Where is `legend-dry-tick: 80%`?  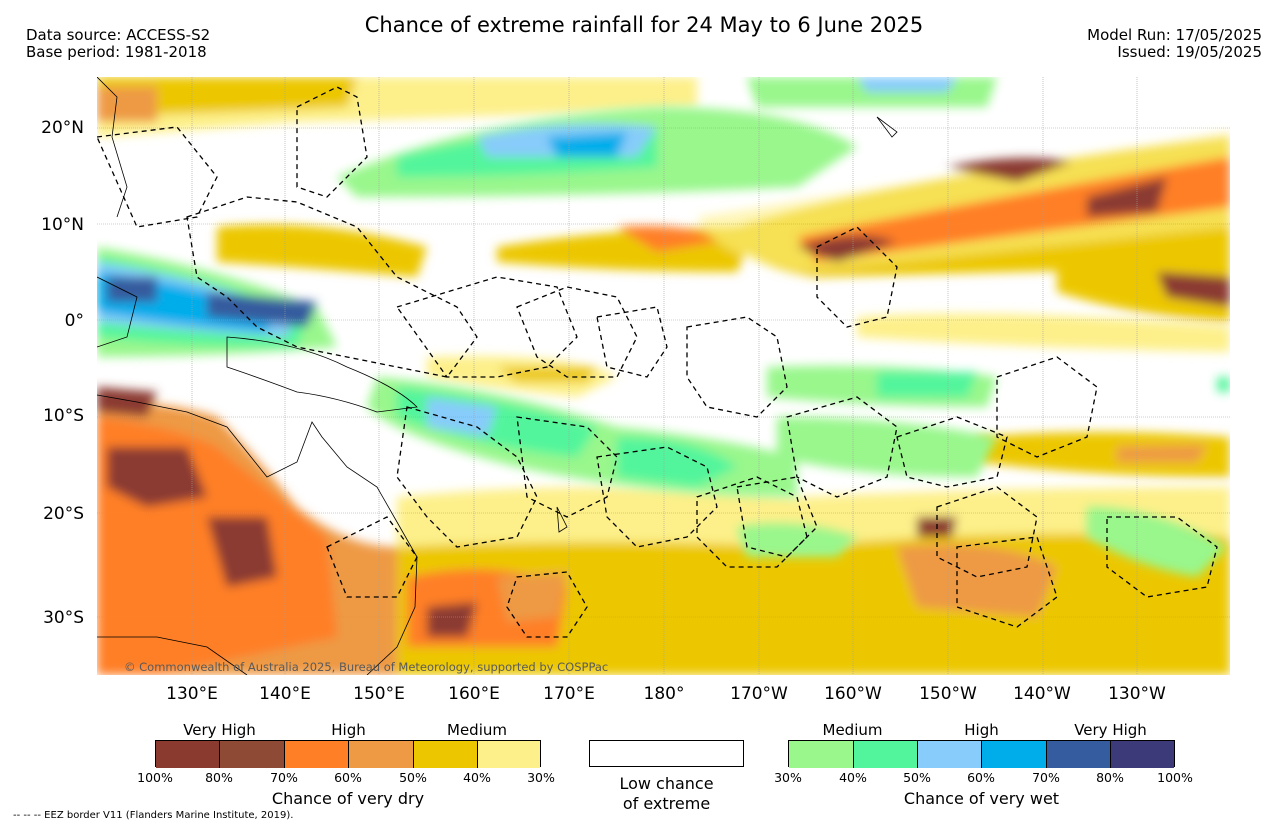 legend-dry-tick: 80% is located at coordinates (219, 777).